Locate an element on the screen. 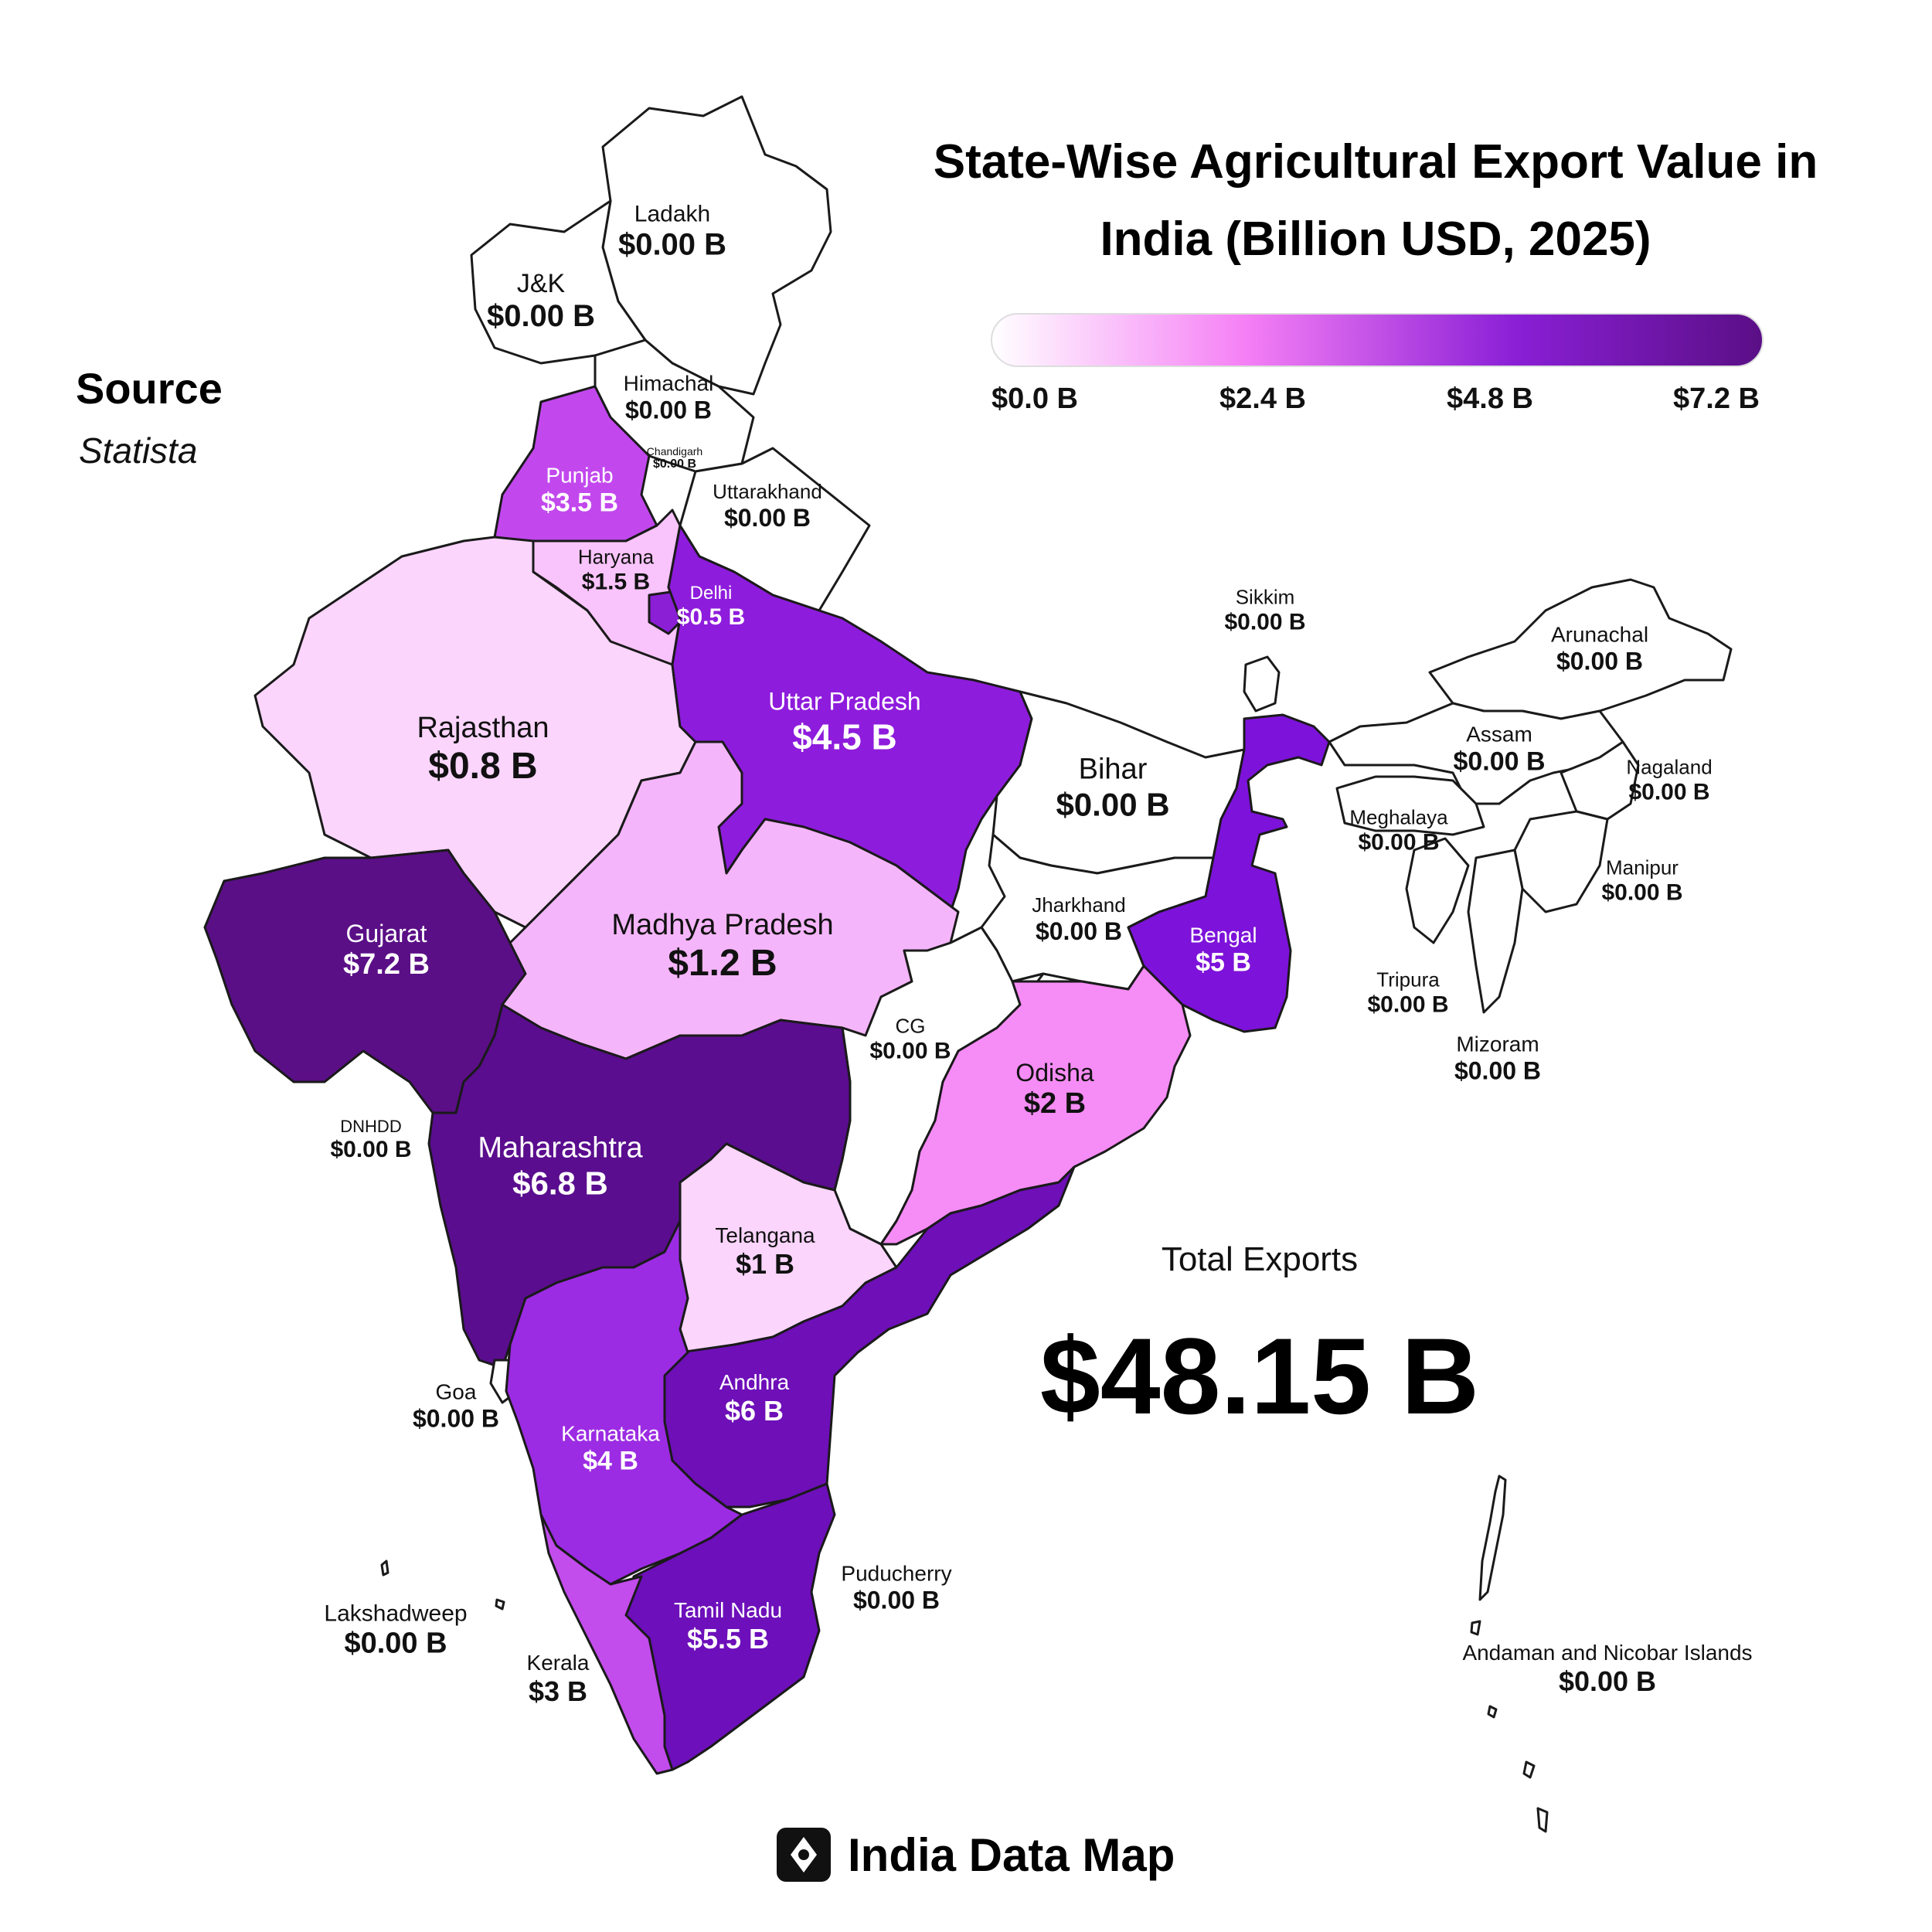 The height and width of the screenshot is (1932, 1932). label-chandigarh: Chandigarh $0.00 B is located at coordinates (674, 458).